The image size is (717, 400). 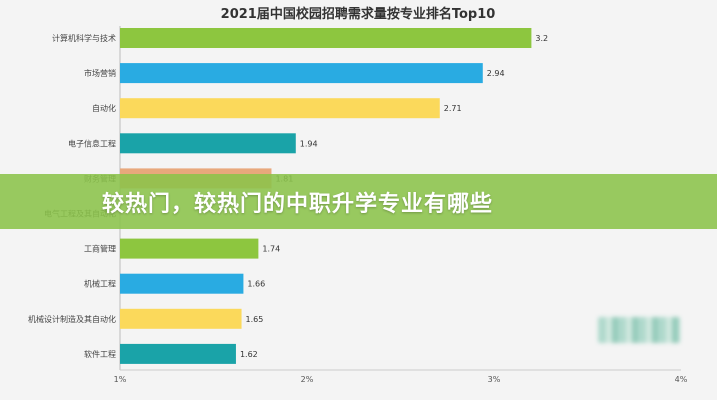 I want to click on x-tick-label: 2%, so click(x=307, y=379).